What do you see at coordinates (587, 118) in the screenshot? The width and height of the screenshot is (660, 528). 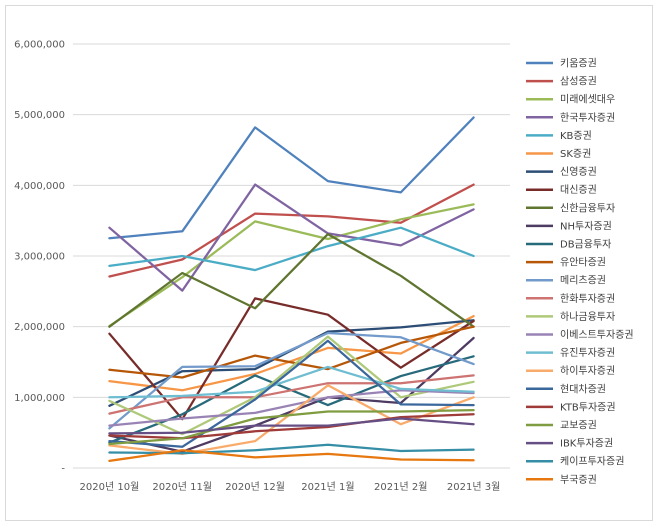 I see `legend-entry-label: 한국투자증권` at bounding box center [587, 118].